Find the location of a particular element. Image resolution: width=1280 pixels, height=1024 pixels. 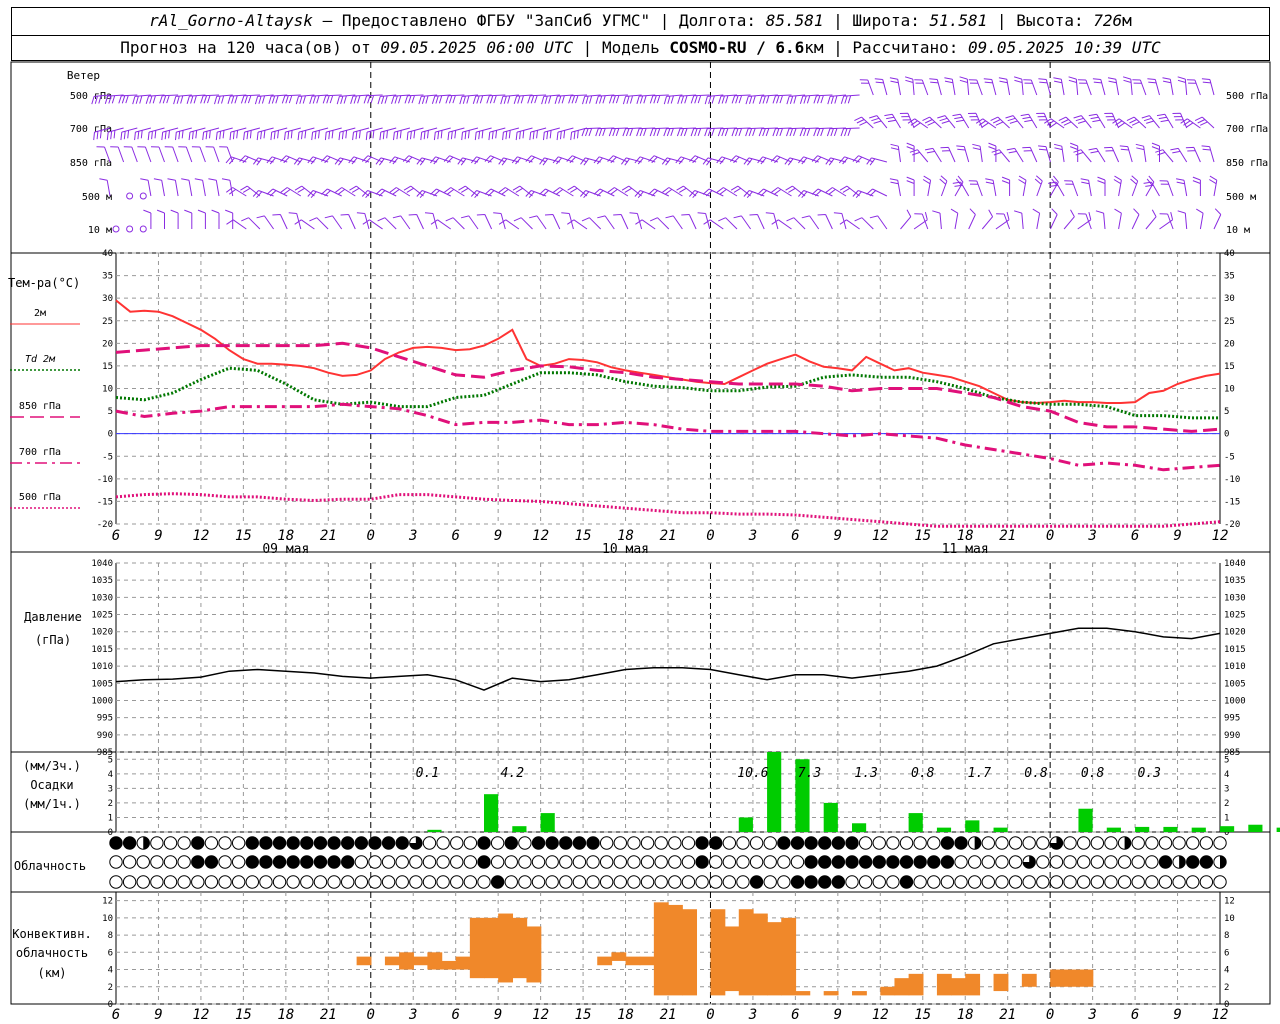

pressure-tick-right: 1035 is located at coordinates (1235, 581).